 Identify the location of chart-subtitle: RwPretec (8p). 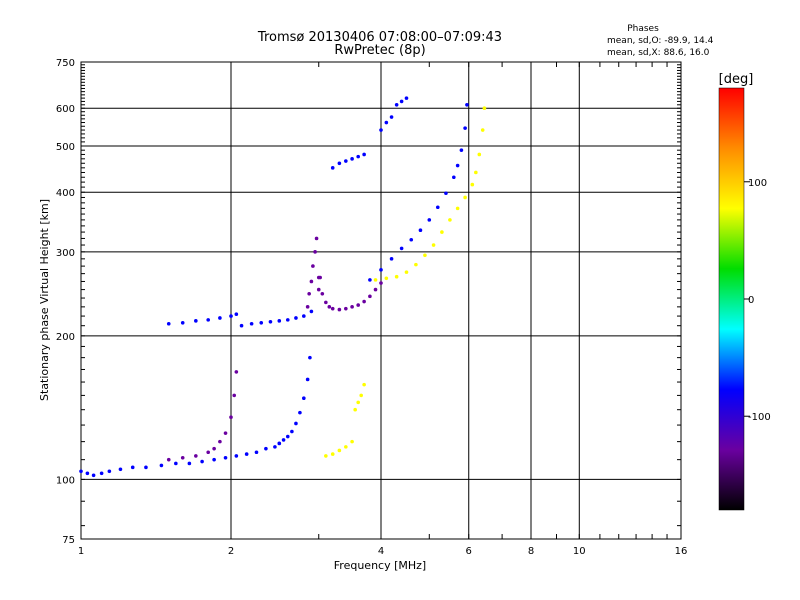
(379, 50).